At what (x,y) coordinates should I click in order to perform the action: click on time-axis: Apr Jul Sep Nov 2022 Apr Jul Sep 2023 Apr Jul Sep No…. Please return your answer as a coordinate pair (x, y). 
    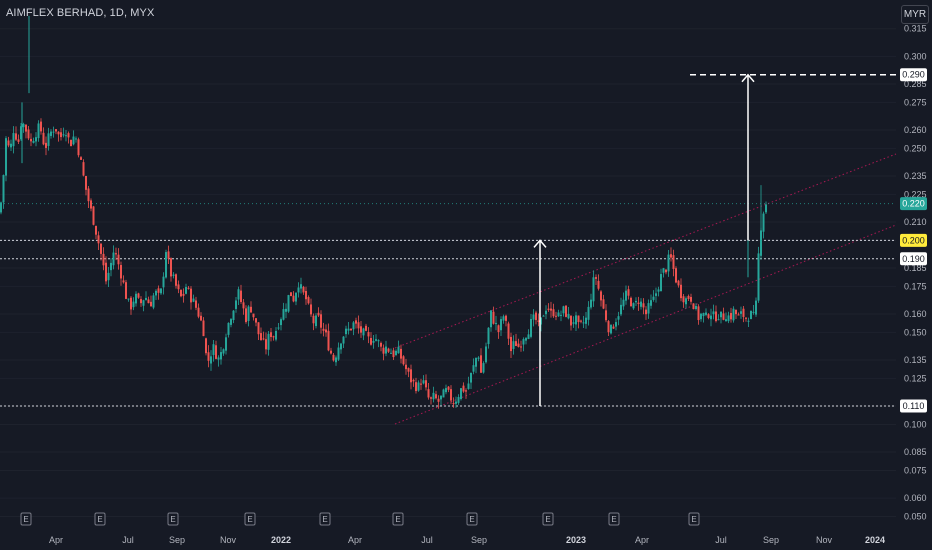
    Looking at the image, I should click on (467, 540).